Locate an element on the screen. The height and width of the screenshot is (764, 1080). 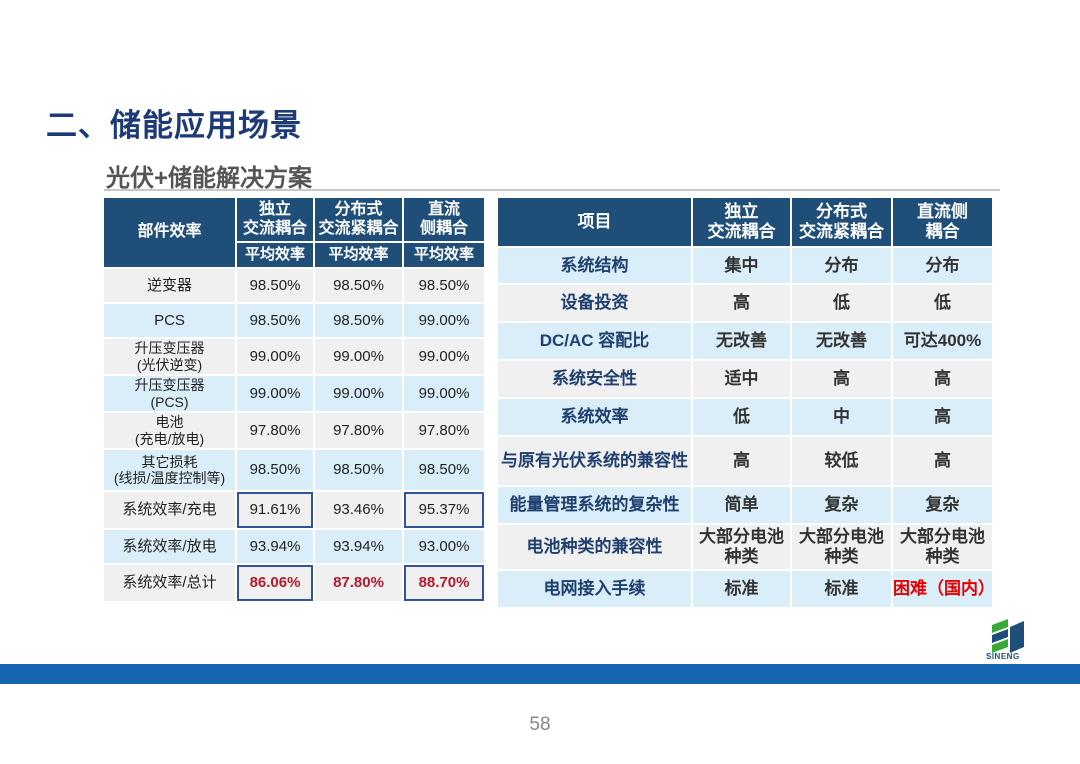
table-row: PCS 98.50% 98.50% 99.00% is located at coordinates (294, 320).